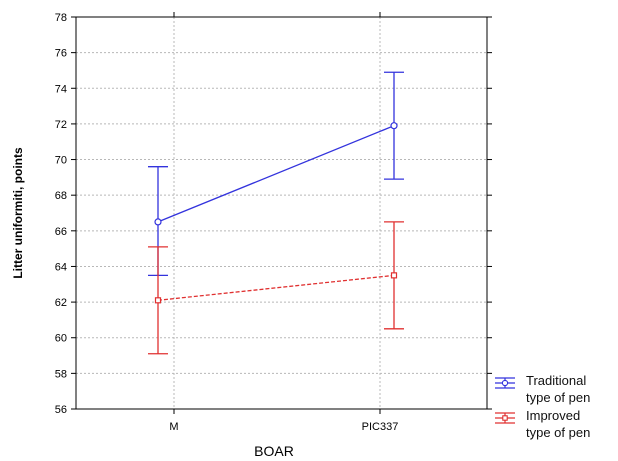 The height and width of the screenshot is (461, 618). I want to click on y-tick-label: 62, so click(61, 303).